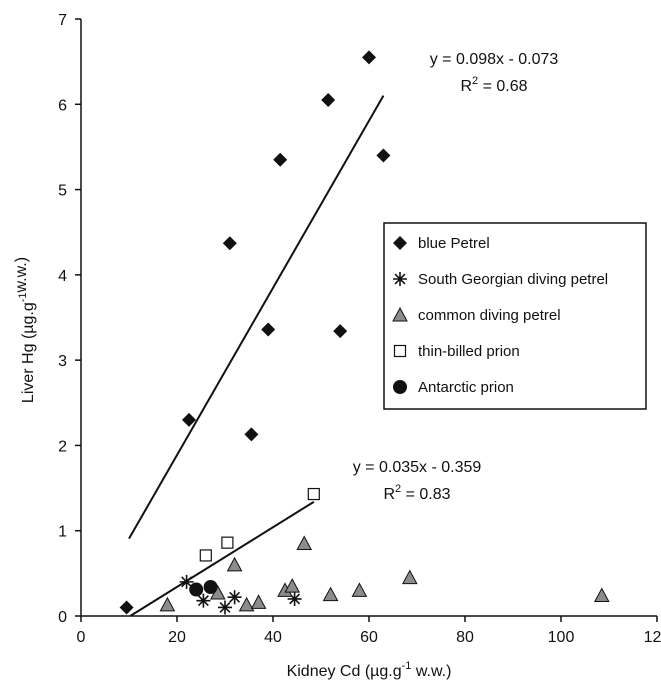 Image resolution: width=661 pixels, height=686 pixels. What do you see at coordinates (28, 352) in the screenshot?
I see `y-axis-label-main: Liver Hg (µg.g` at bounding box center [28, 352].